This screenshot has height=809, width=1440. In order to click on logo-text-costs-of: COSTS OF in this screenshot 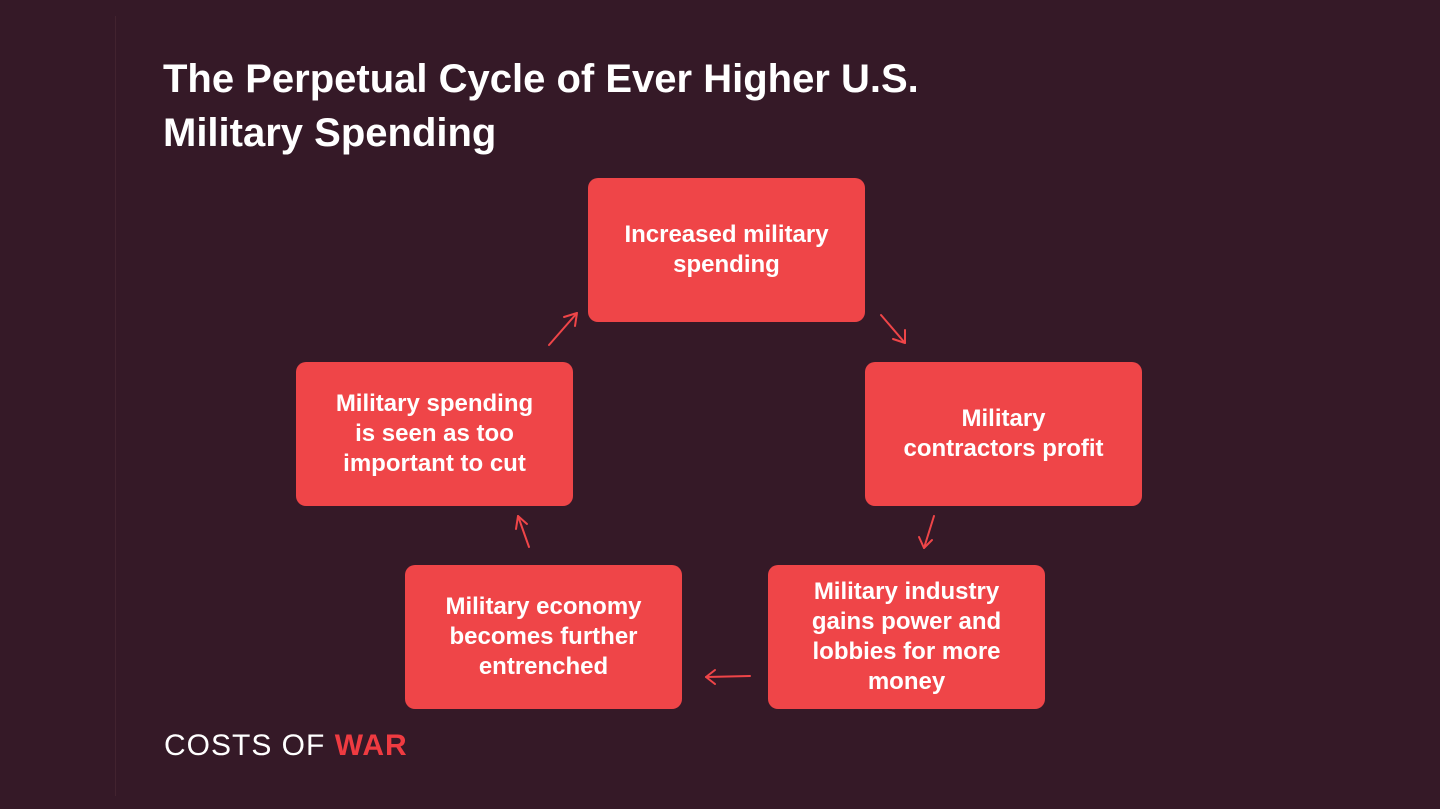, I will do `click(245, 745)`.